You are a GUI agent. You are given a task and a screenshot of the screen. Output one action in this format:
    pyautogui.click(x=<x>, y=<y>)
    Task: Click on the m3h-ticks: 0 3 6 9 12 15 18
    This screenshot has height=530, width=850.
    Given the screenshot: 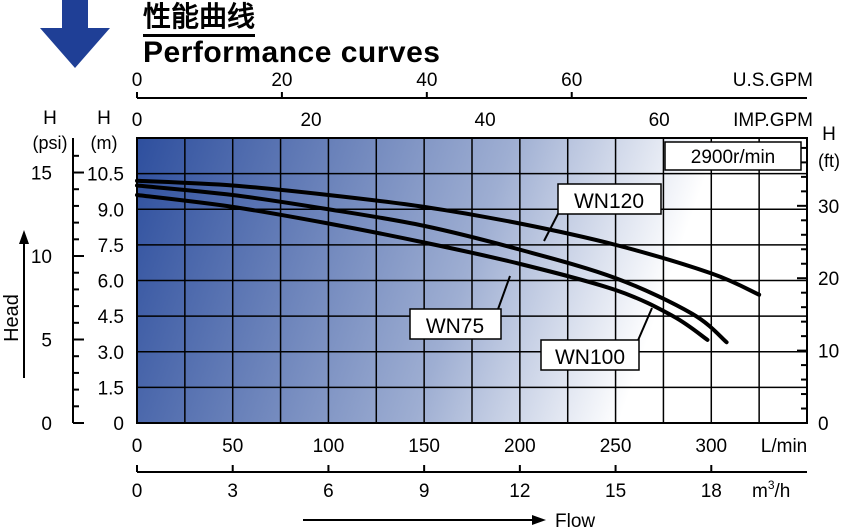 What is the action you would take?
    pyautogui.click(x=427, y=483)
    